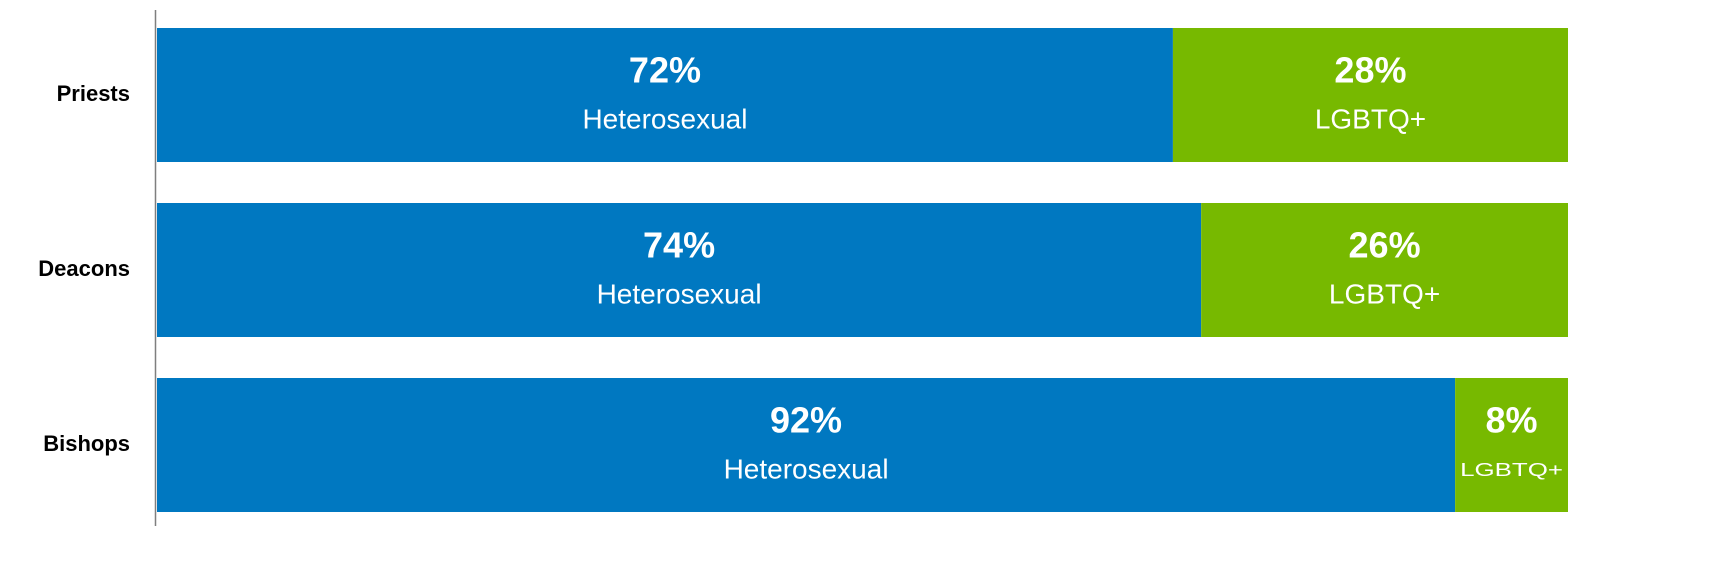 The height and width of the screenshot is (579, 1715). What do you see at coordinates (1512, 420) in the screenshot?
I see `value-label: 8%` at bounding box center [1512, 420].